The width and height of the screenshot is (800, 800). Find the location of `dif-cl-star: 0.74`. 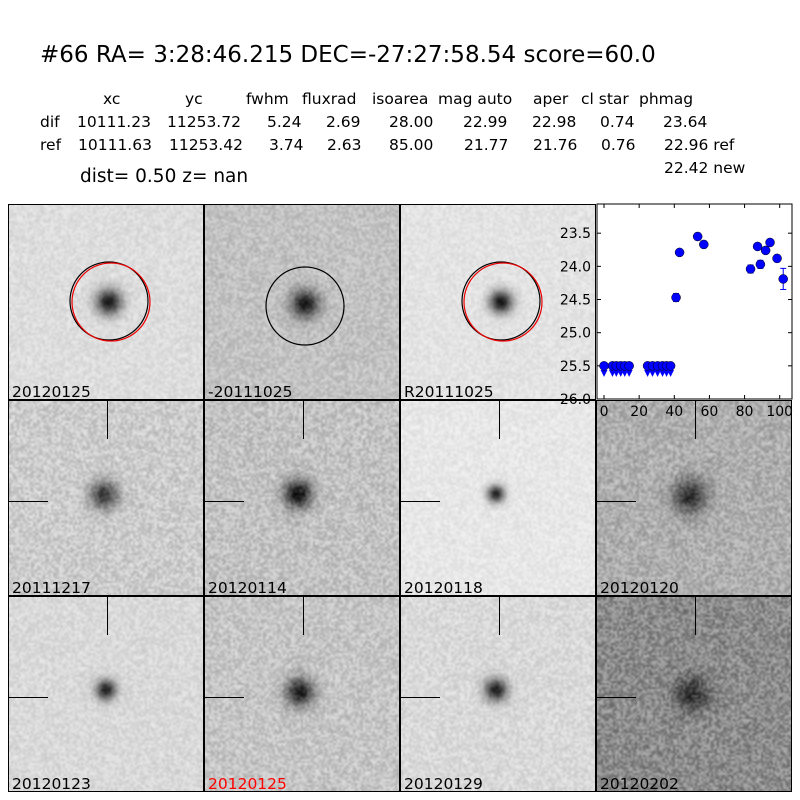

dif-cl-star: 0.74 is located at coordinates (617, 122).